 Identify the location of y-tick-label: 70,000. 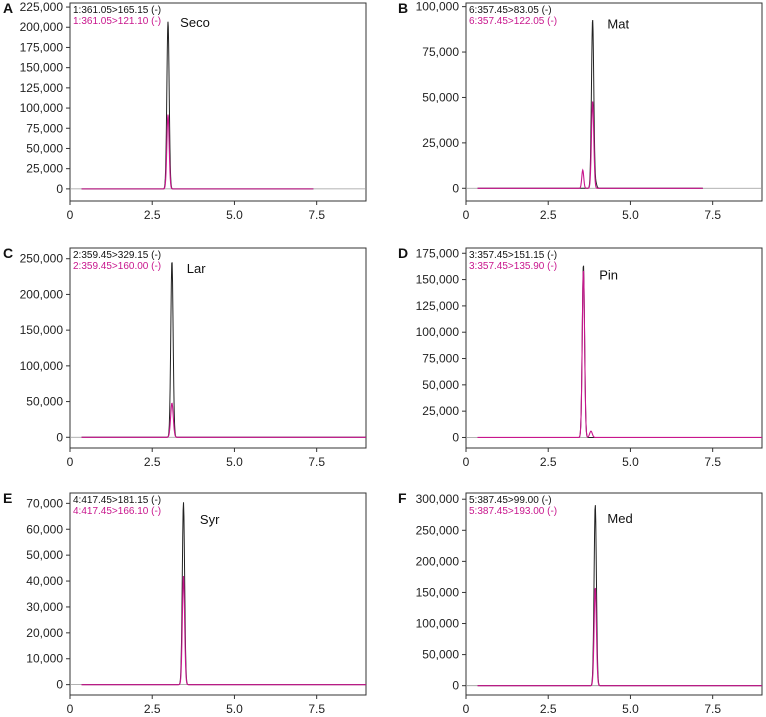
(44, 503).